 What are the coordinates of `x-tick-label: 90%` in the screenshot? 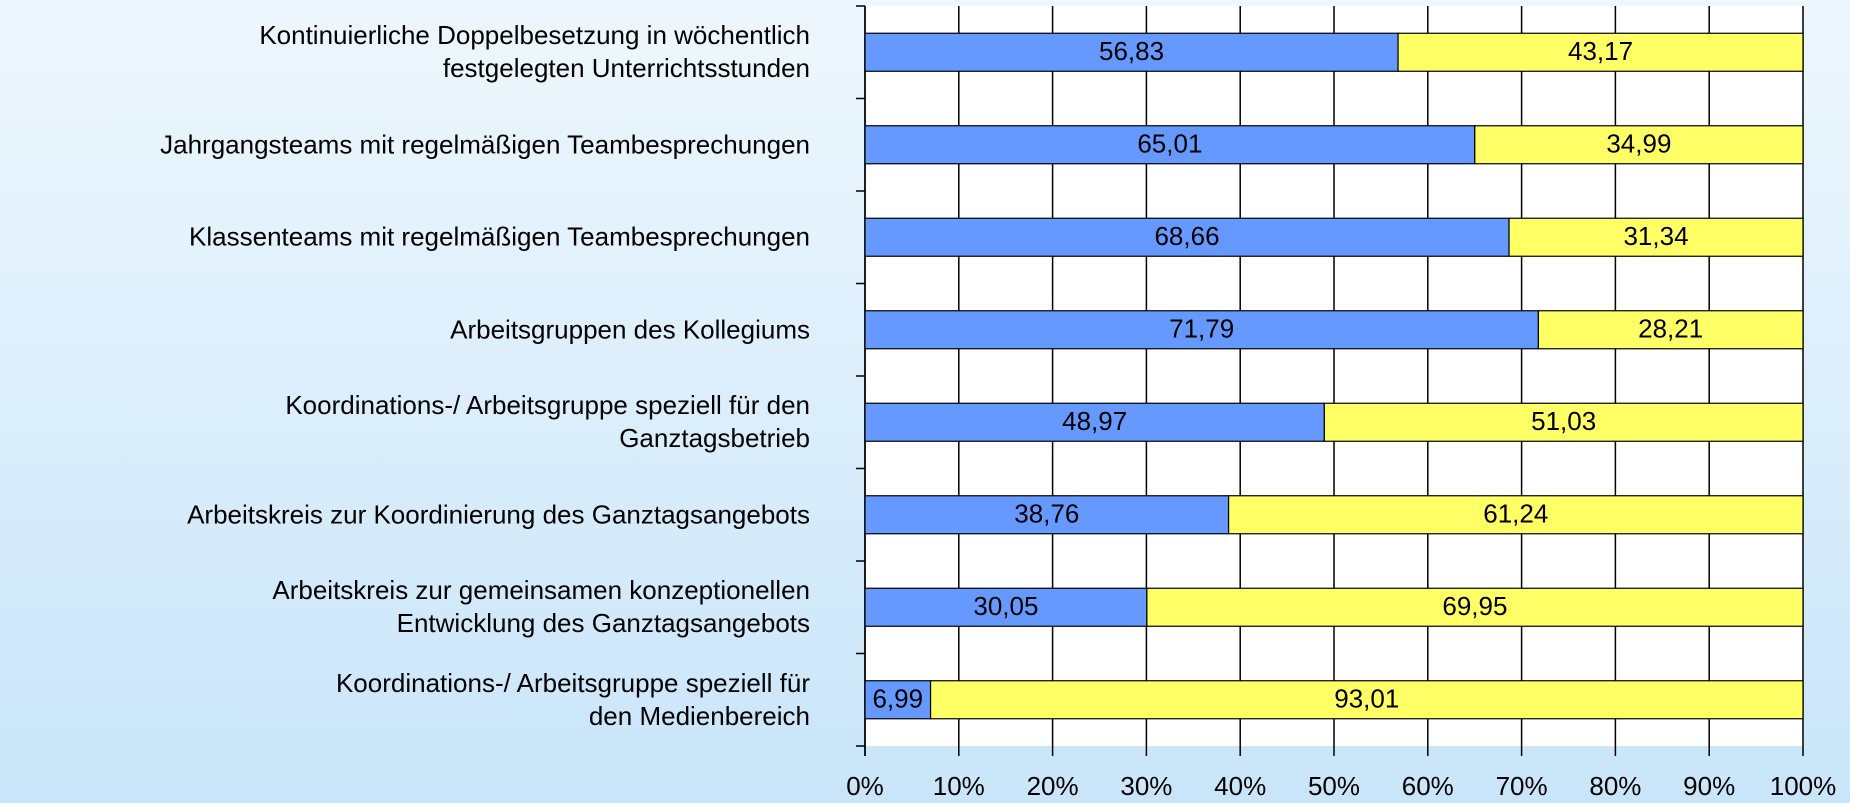 It's located at (1709, 786).